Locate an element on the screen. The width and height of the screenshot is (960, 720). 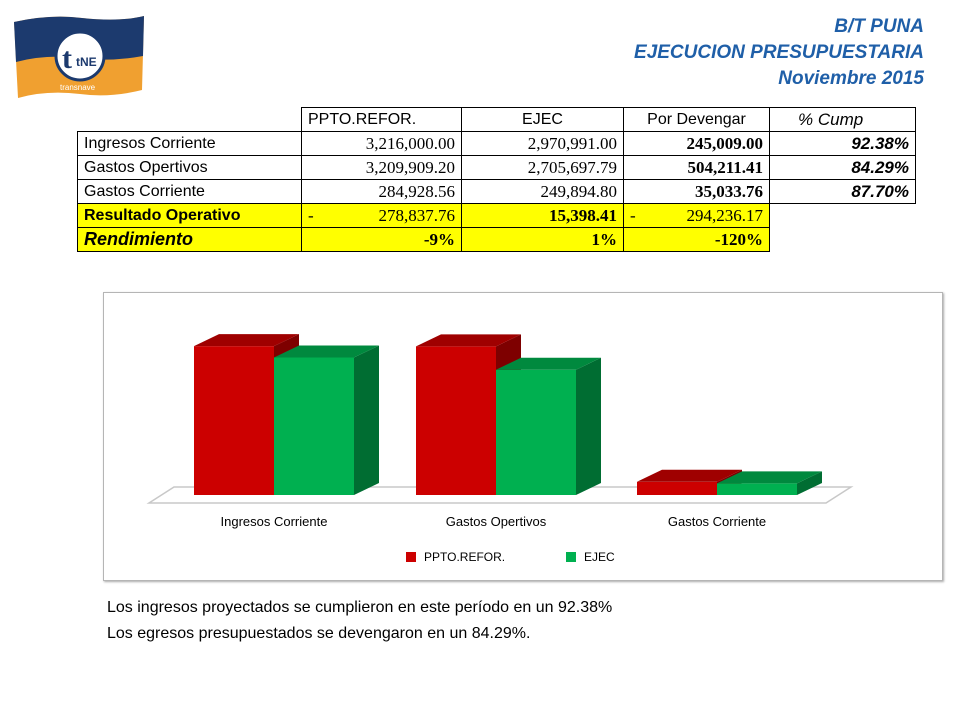
resultado-devengar-sign: - is located at coordinates (633, 215).